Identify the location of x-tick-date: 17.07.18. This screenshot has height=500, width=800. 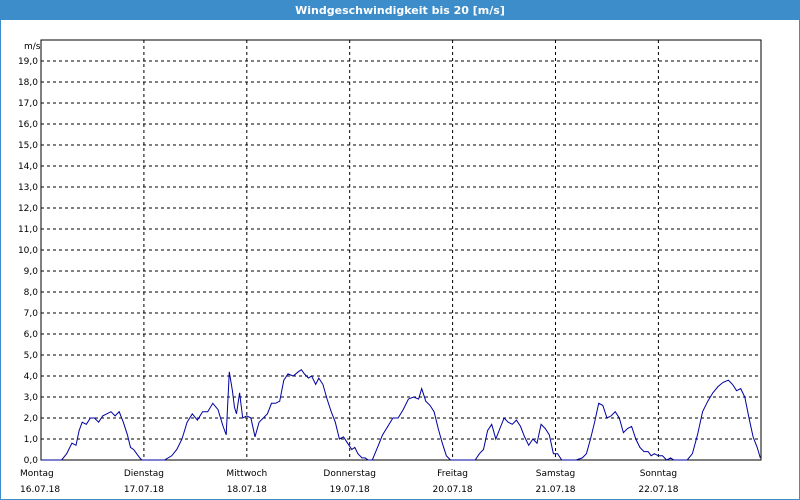
(144, 490).